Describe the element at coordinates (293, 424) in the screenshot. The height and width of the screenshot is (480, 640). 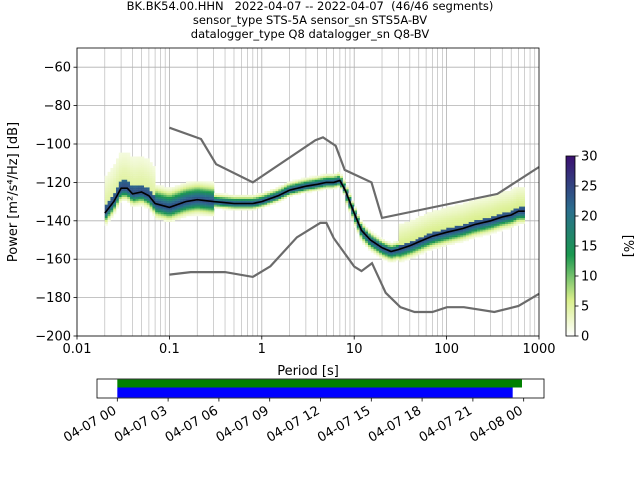
I see `timeline-tick-label: 04-07 12` at that location.